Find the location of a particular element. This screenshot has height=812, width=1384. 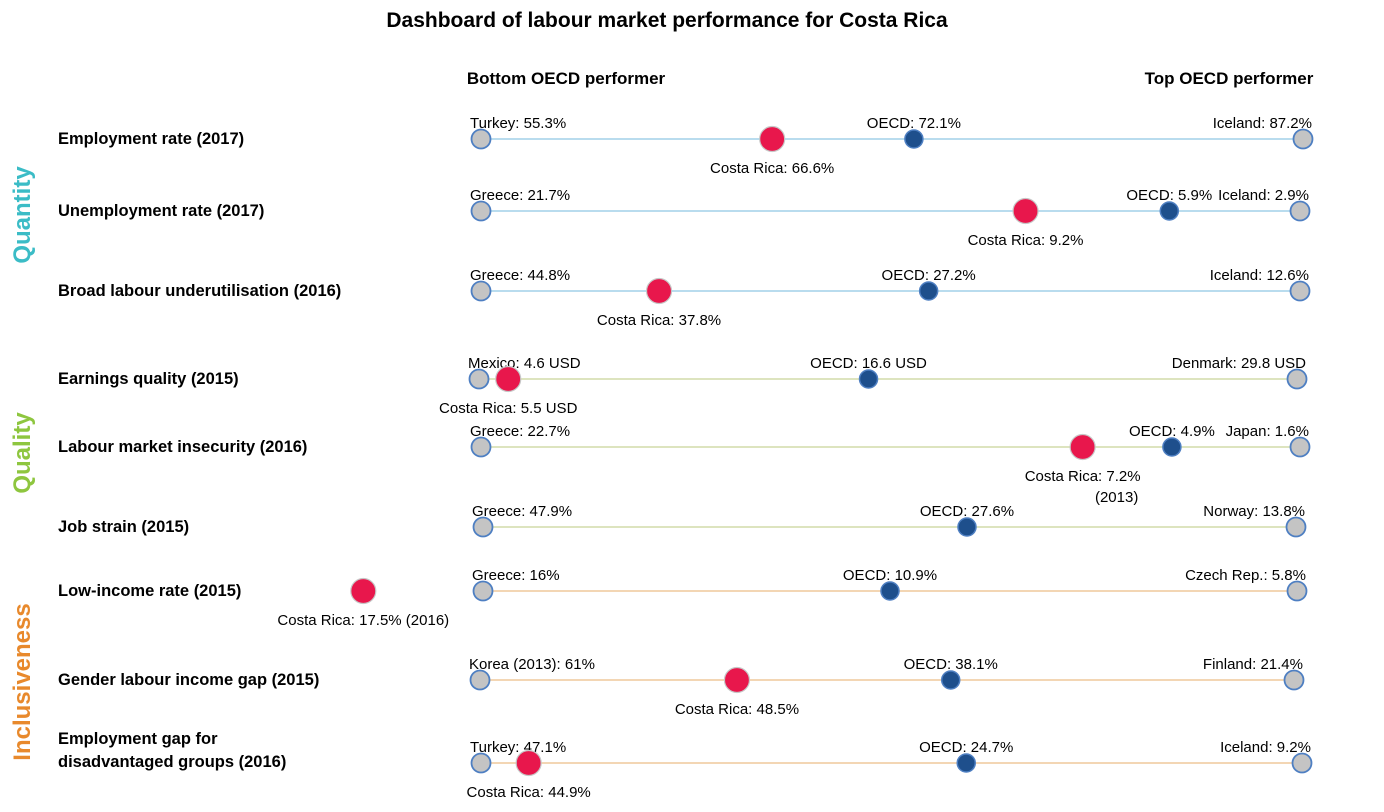

indicator-label: Gender labour income gap (2015) is located at coordinates (188, 680).